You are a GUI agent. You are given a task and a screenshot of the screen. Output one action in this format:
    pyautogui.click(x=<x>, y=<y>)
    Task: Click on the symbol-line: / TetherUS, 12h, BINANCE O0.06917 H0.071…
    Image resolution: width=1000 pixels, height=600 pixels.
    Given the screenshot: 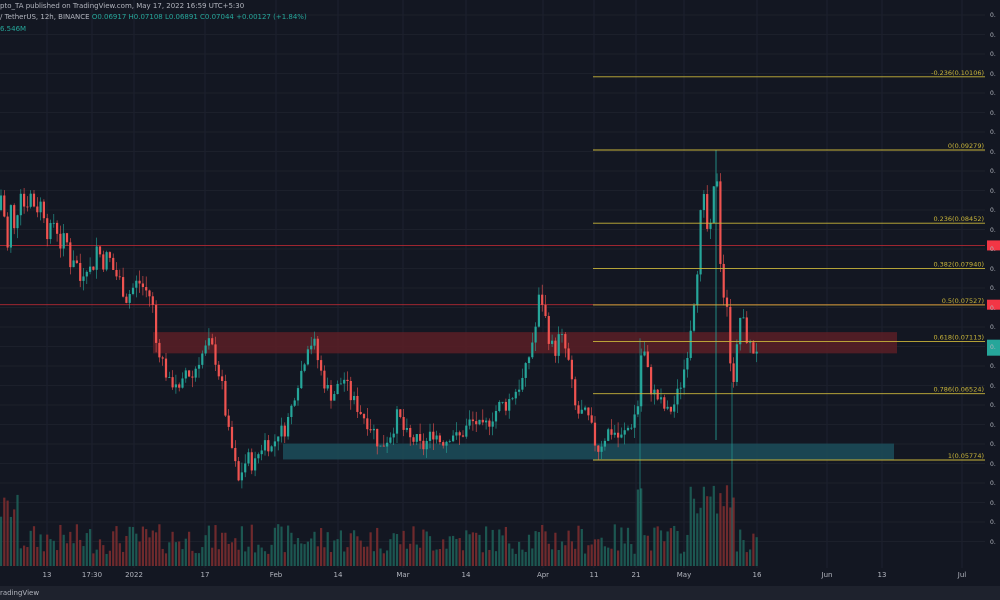 What is the action you would take?
    pyautogui.click(x=153, y=17)
    